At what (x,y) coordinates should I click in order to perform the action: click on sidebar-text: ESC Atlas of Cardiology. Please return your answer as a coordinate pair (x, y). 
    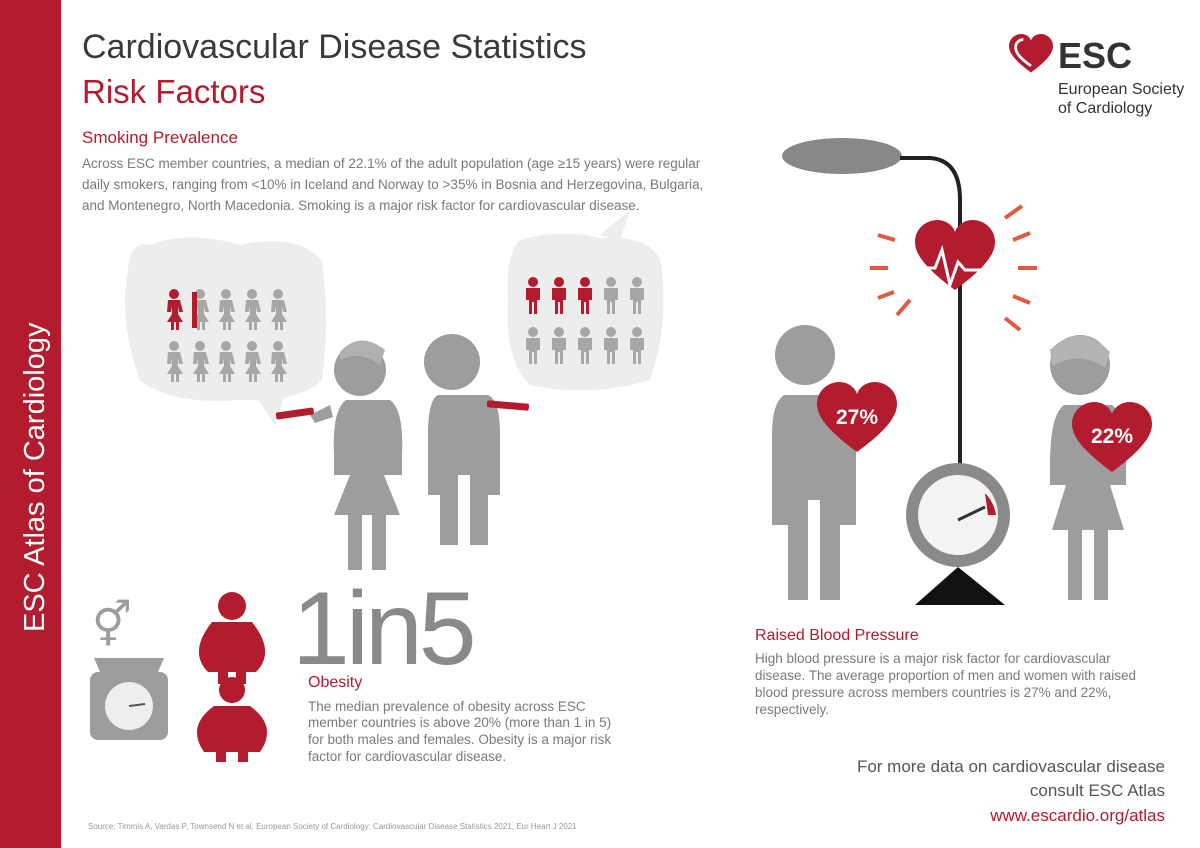
    Looking at the image, I should click on (35, 477).